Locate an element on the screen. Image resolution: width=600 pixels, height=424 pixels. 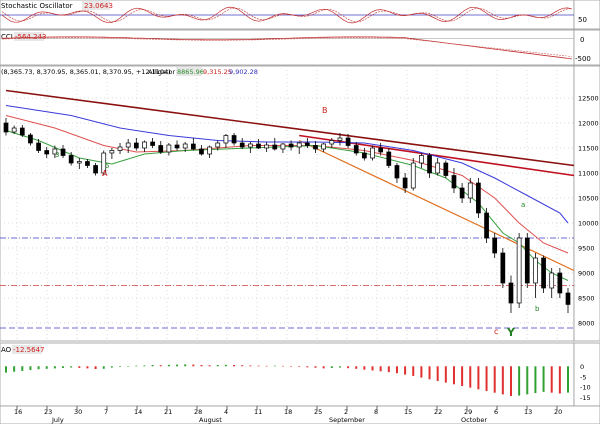
x-tick-label: 25 is located at coordinates (318, 412).